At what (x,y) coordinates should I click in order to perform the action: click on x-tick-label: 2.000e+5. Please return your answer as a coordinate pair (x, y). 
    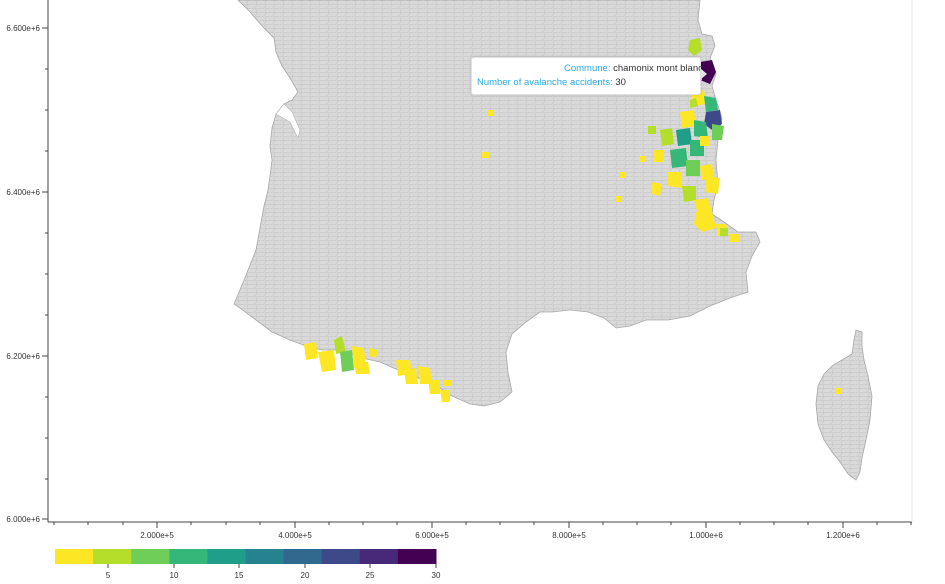
    Looking at the image, I should click on (157, 535).